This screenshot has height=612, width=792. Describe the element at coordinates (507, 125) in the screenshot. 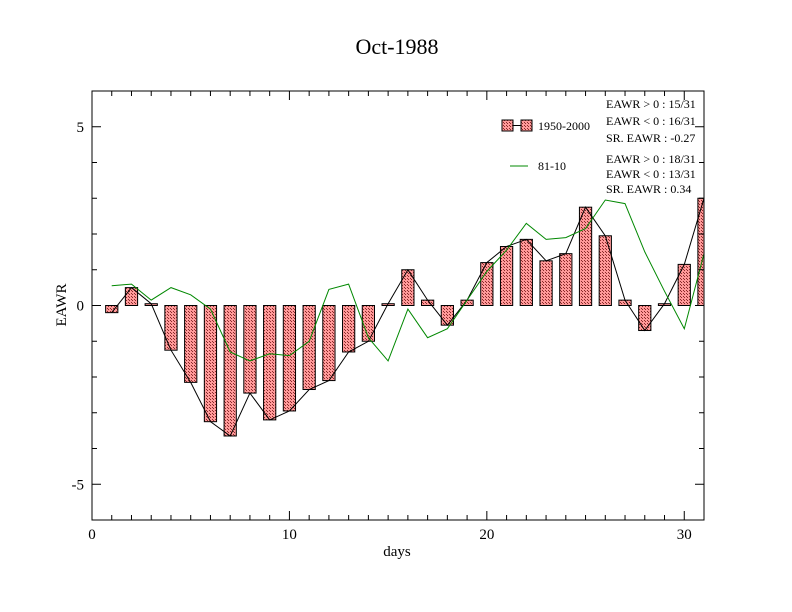

I see `legend-swatch-1950-2000` at that location.